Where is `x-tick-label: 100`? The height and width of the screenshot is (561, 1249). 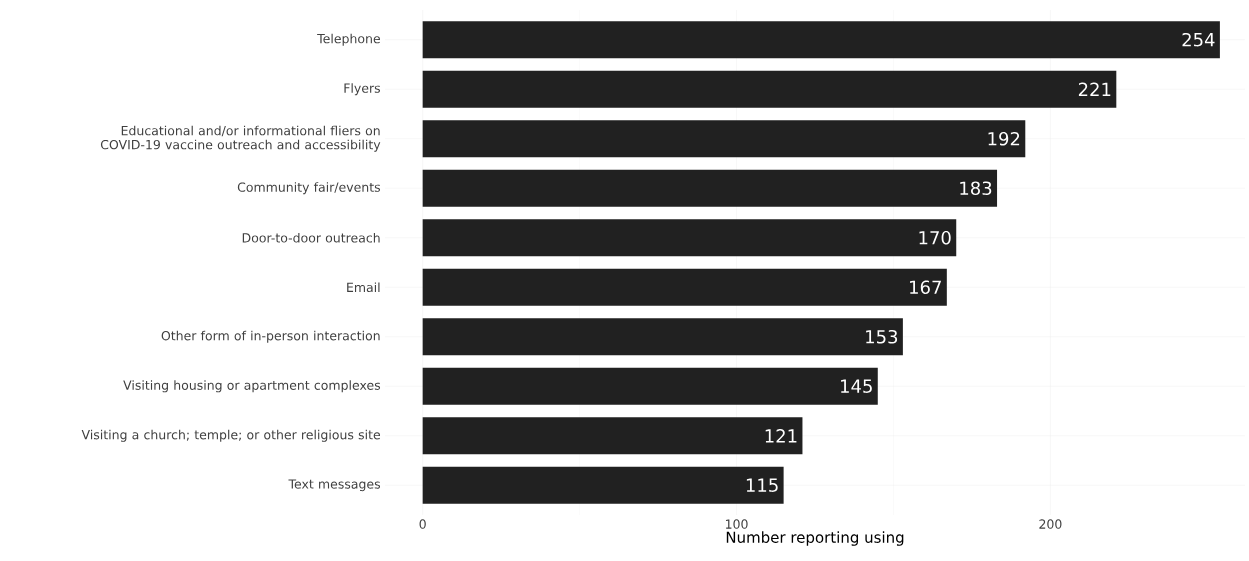 x-tick-label: 100 is located at coordinates (736, 524).